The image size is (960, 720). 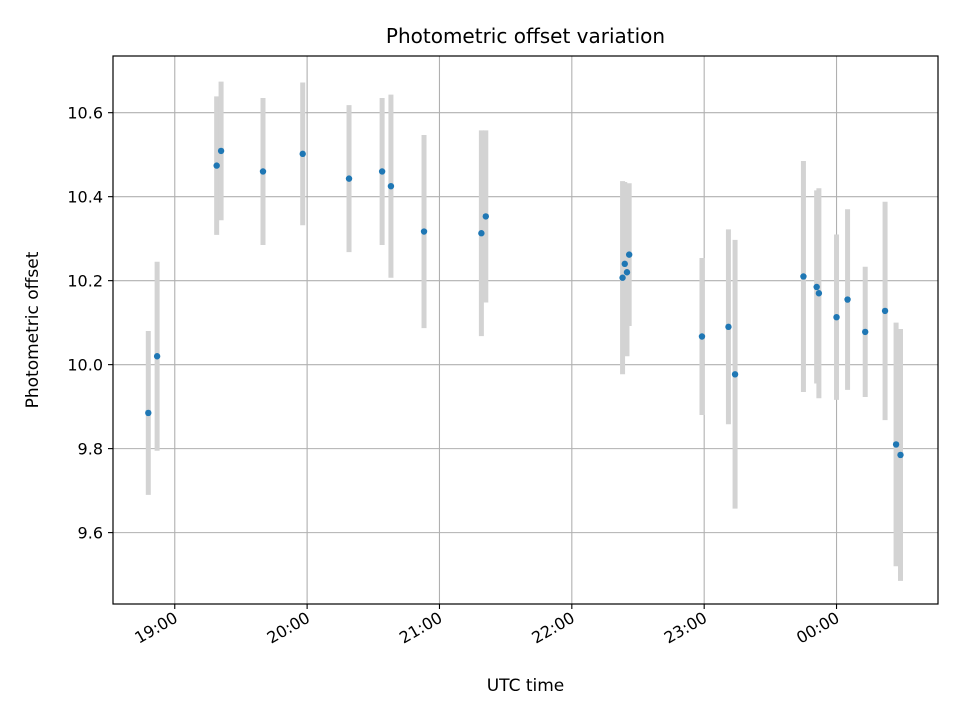 I want to click on y-tick-label: 10.4, so click(x=85, y=197).